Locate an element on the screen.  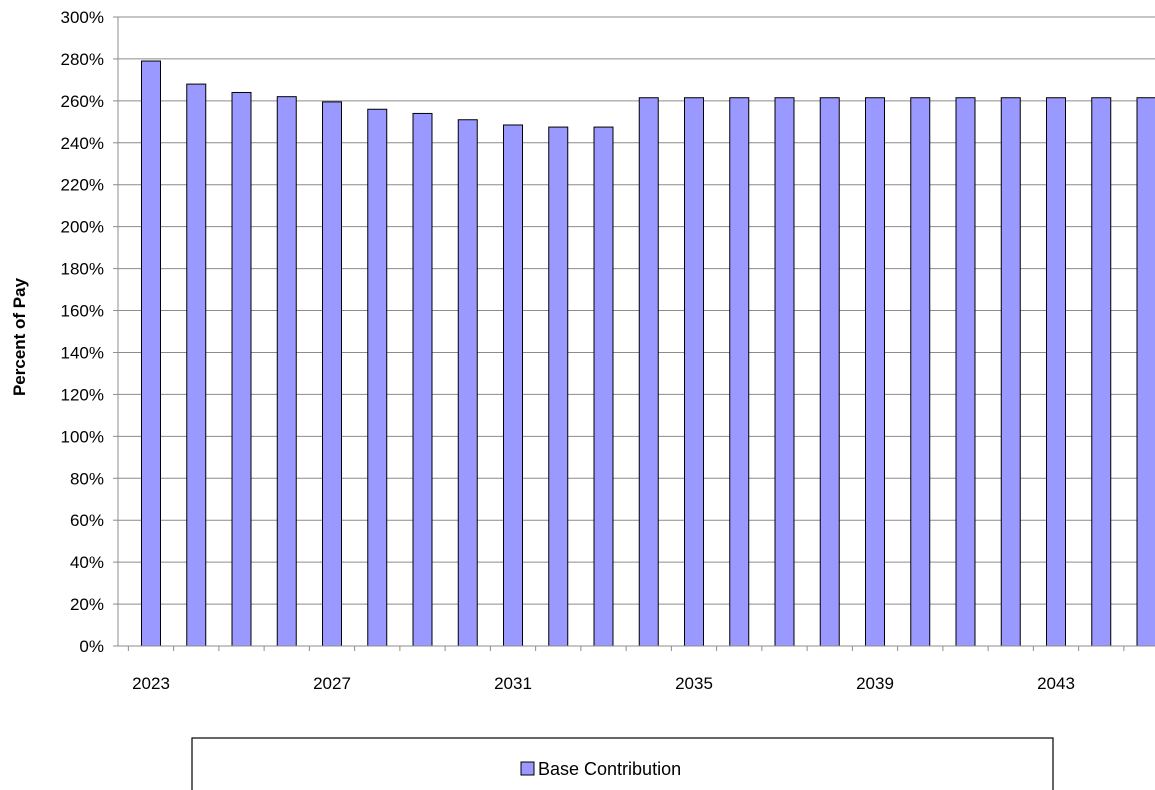
bar-2036 is located at coordinates (739, 372).